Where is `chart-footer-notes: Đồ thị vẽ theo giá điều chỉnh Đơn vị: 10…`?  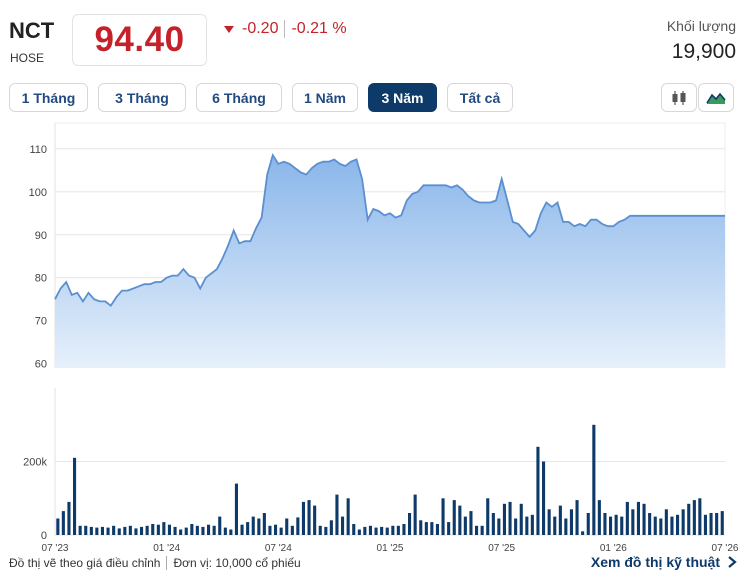 chart-footer-notes: Đồ thị vẽ theo giá điều chỉnh Đơn vị: 10… is located at coordinates (155, 563).